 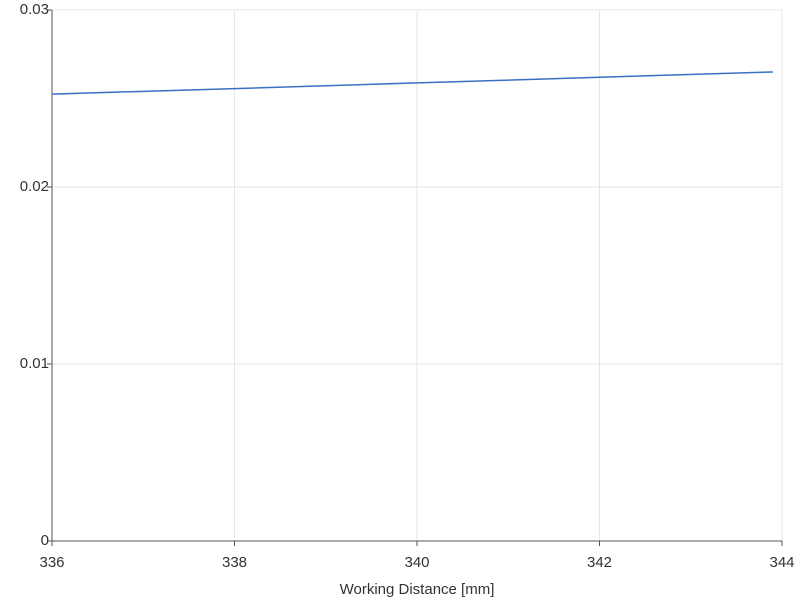 What do you see at coordinates (34, 363) in the screenshot?
I see `y-tick-label: 0.01` at bounding box center [34, 363].